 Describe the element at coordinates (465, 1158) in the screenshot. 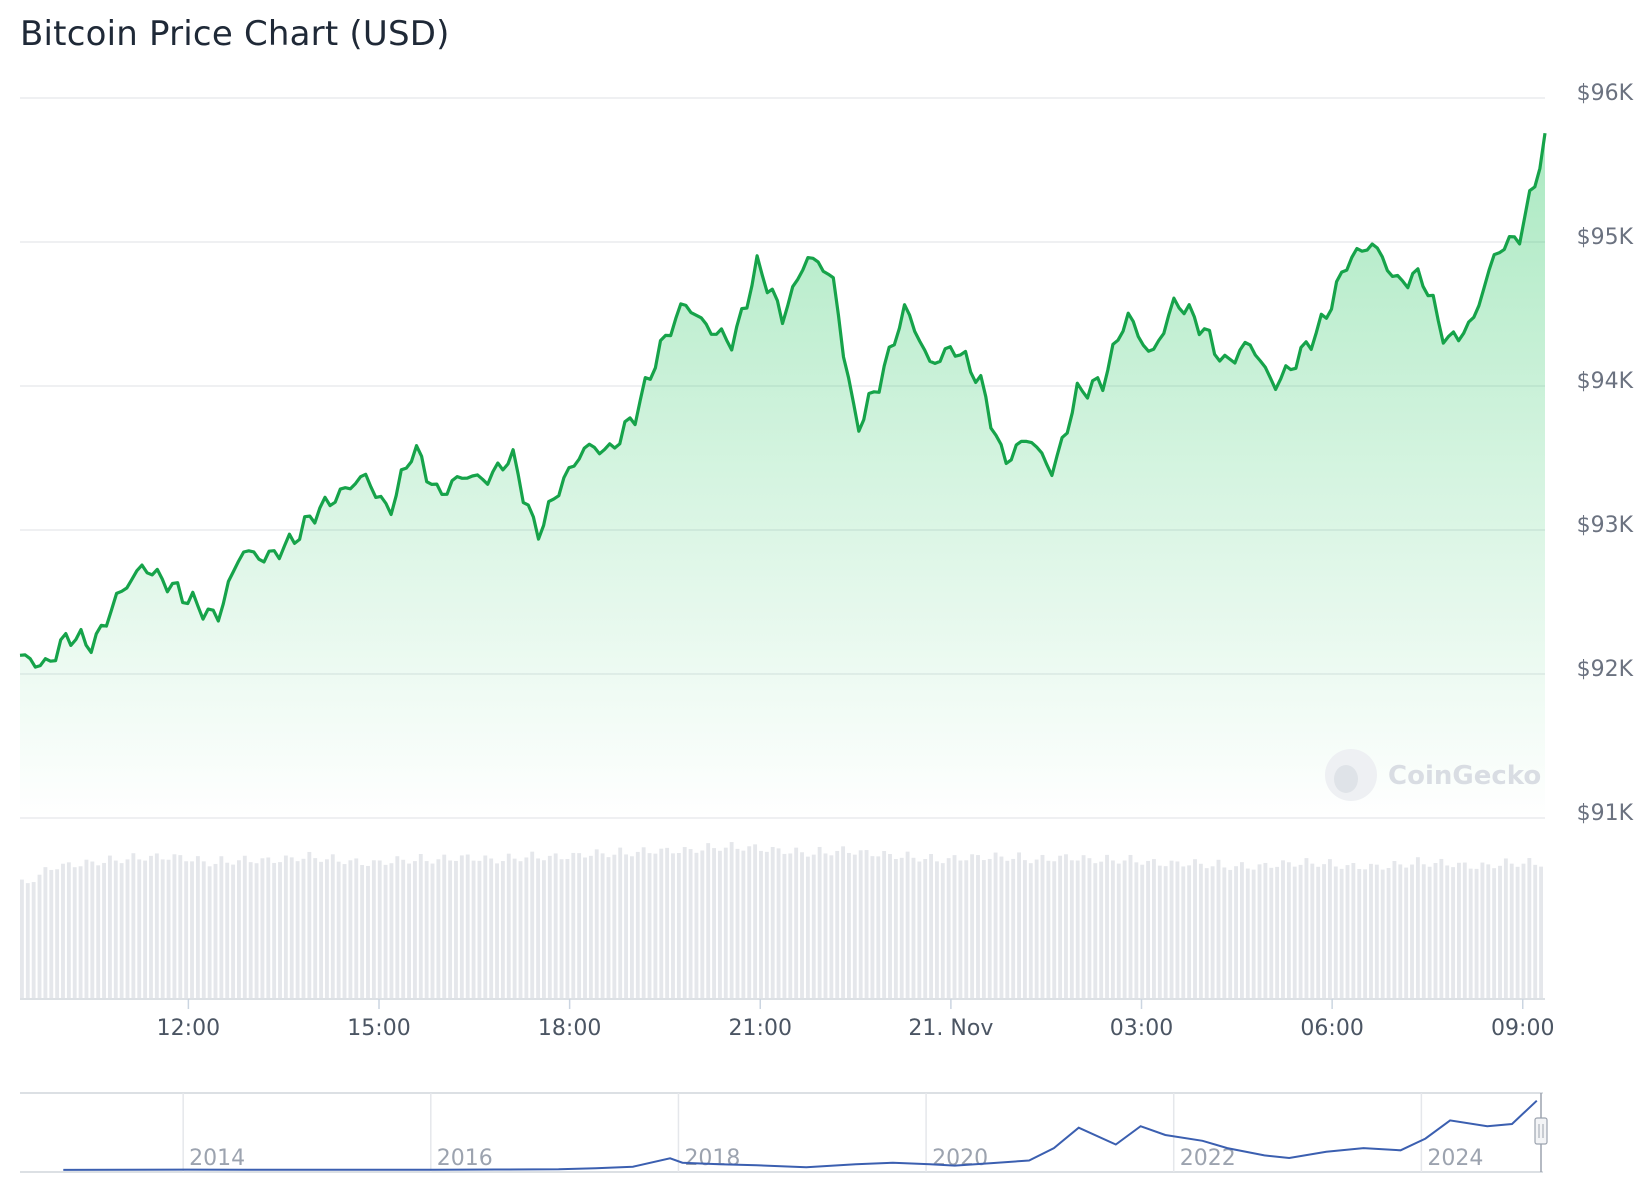

I see `navigator-year-label: 2016` at that location.